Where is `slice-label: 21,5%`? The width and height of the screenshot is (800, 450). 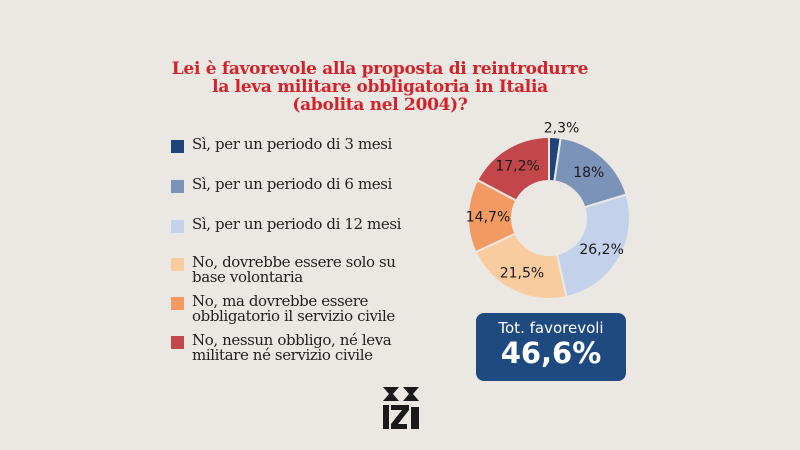 slice-label: 21,5% is located at coordinates (522, 274).